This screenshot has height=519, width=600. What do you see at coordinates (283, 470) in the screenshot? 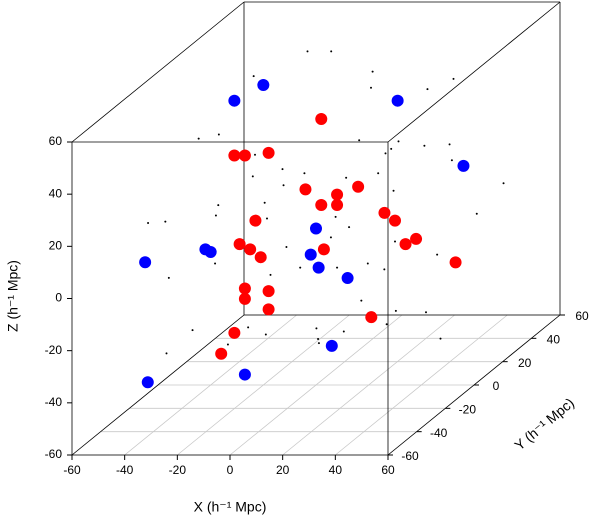
I see `x-tick-label: 20` at bounding box center [283, 470].